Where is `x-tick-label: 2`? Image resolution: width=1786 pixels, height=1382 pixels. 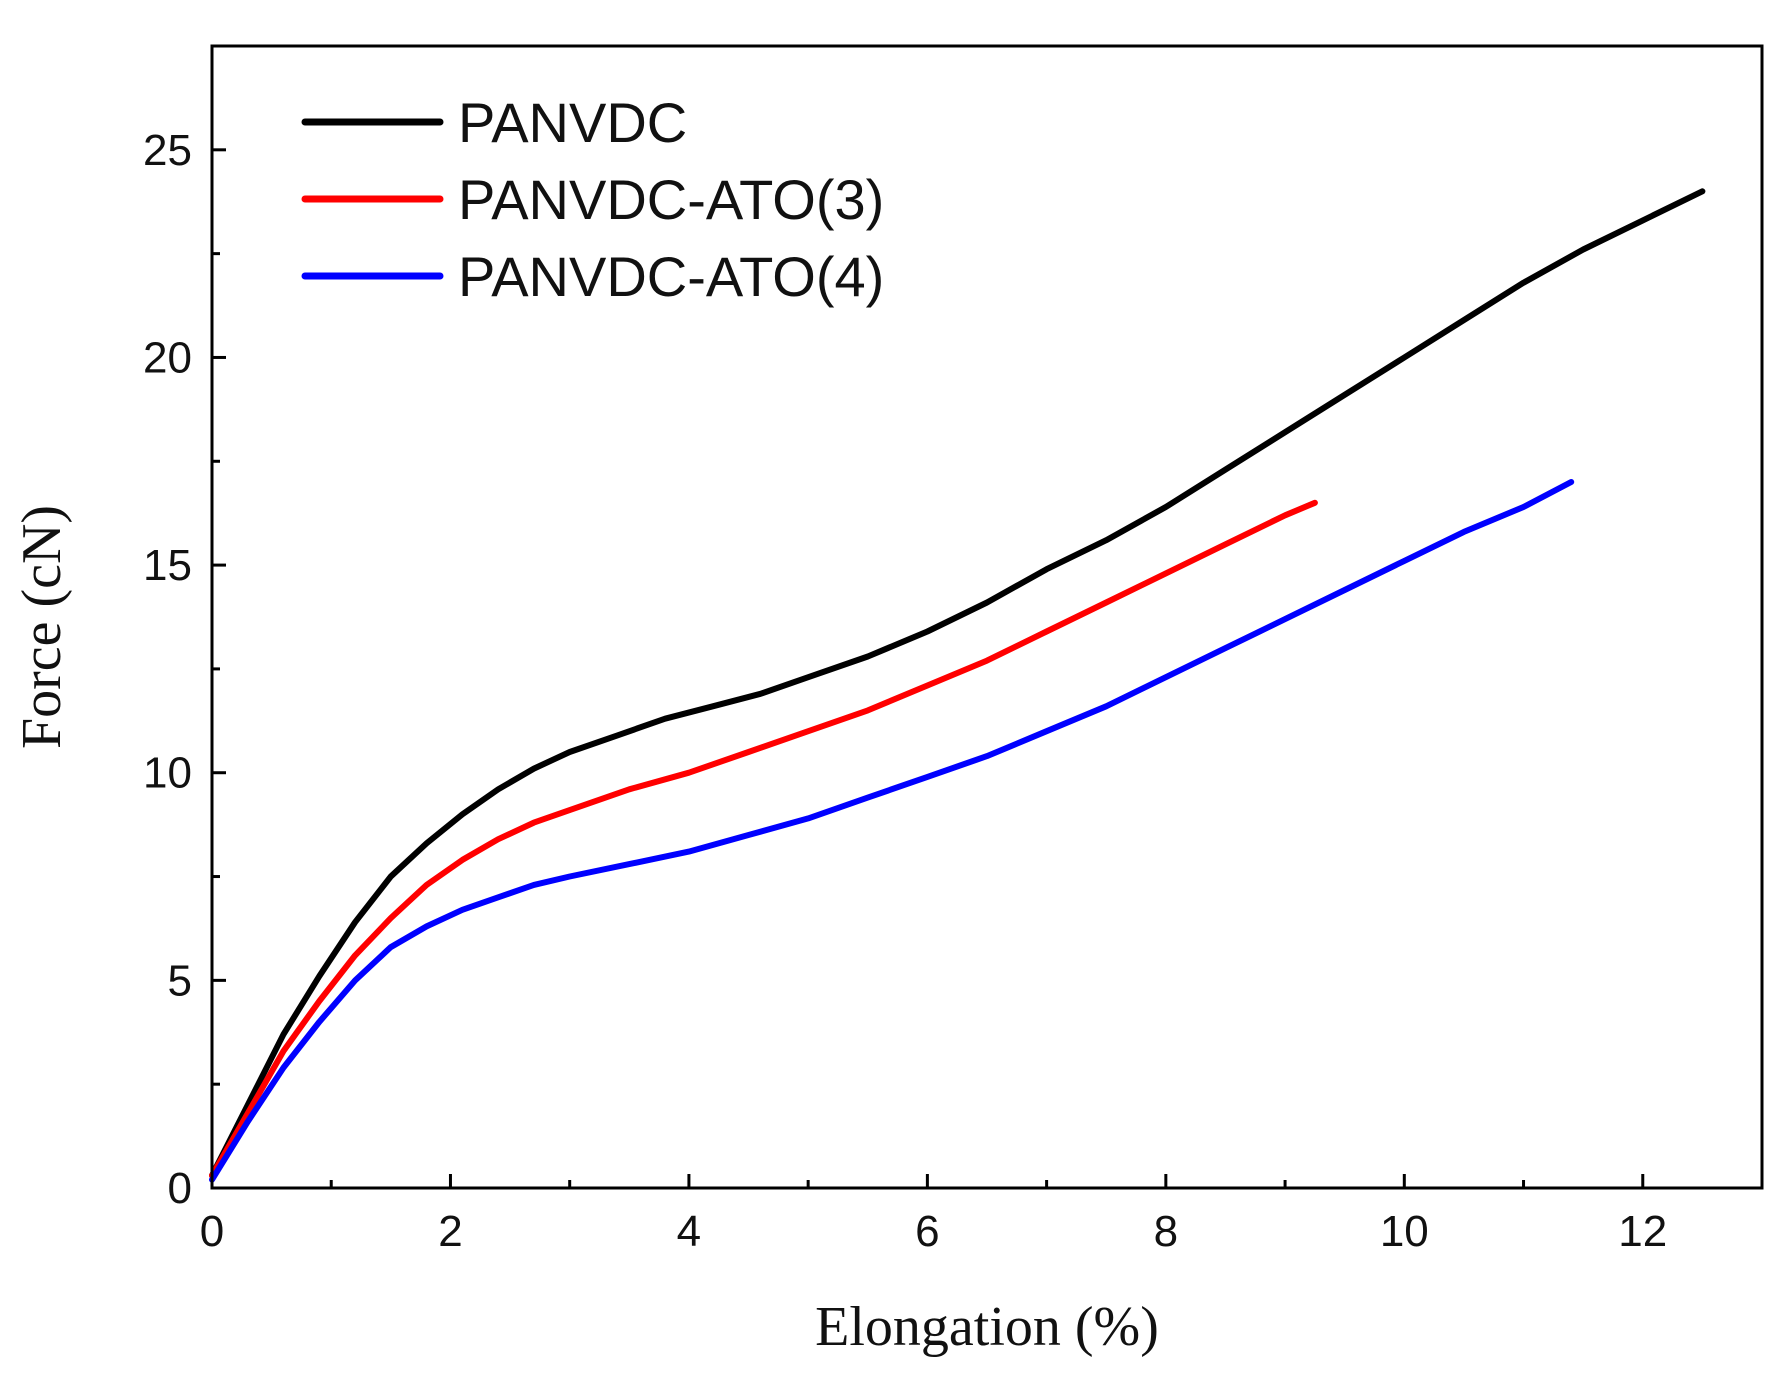
x-tick-label: 2 is located at coordinates (450, 1231).